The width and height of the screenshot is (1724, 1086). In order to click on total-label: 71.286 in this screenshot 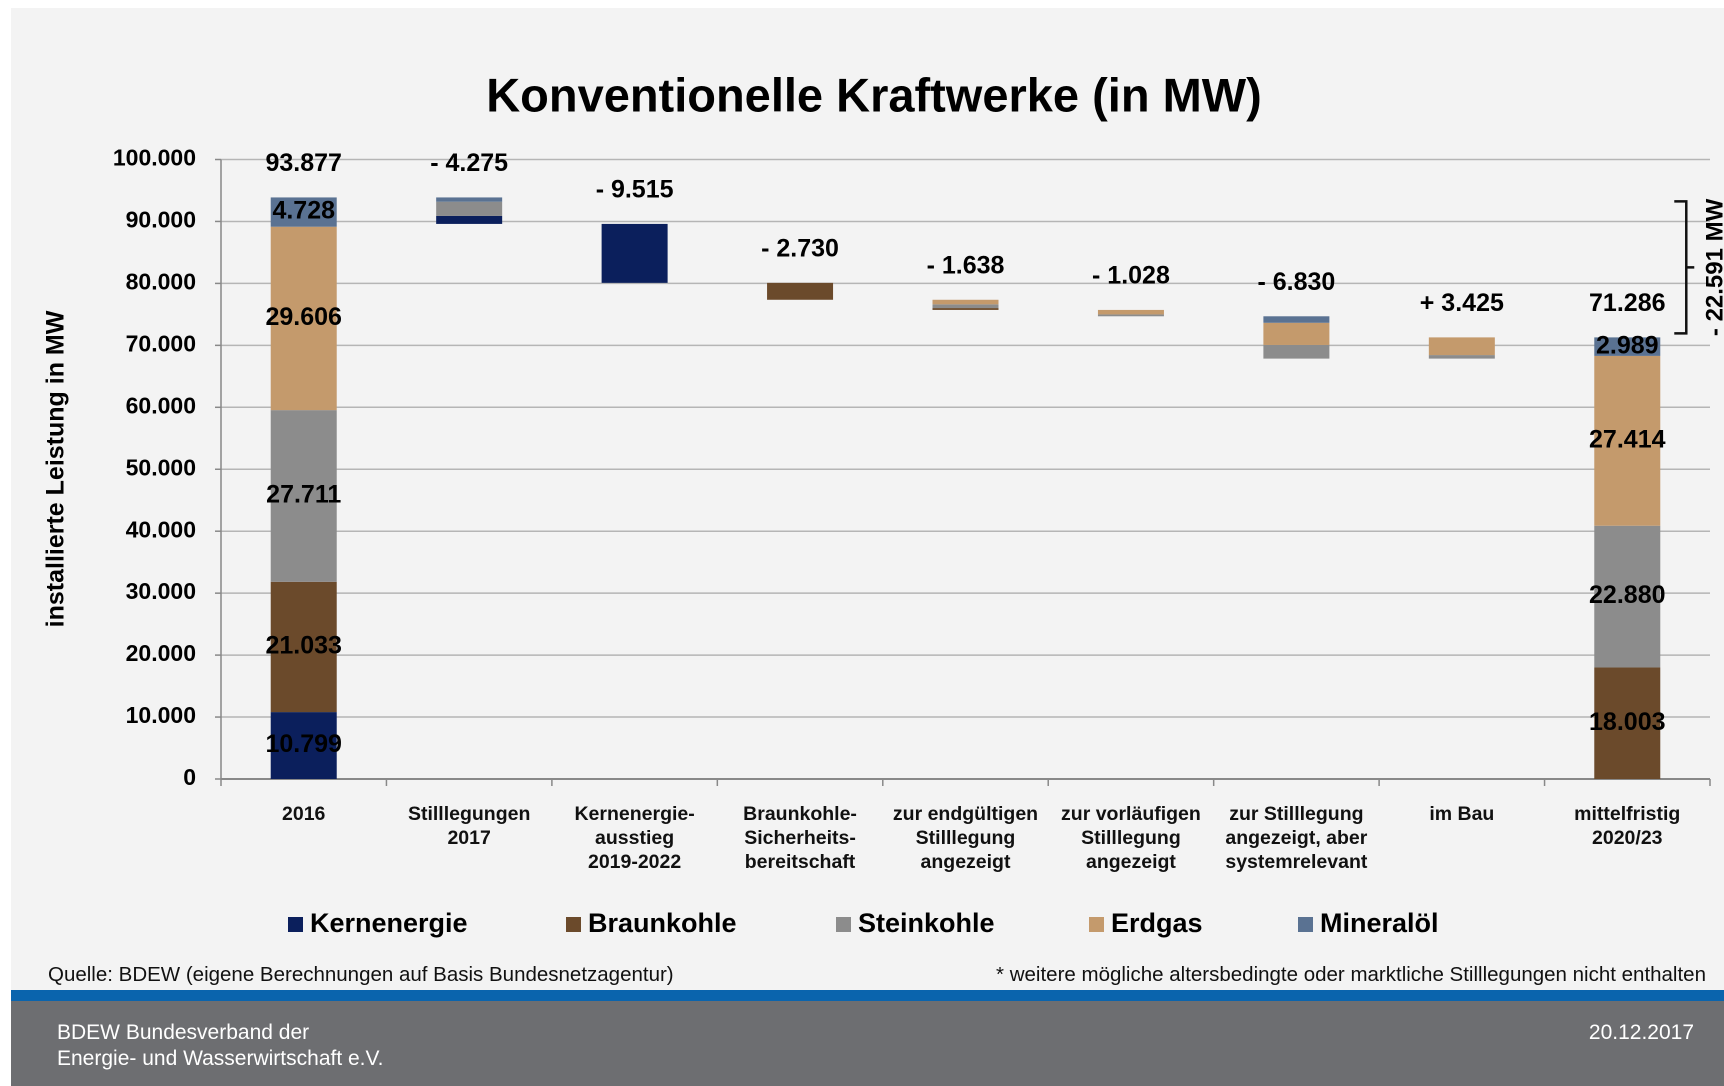, I will do `click(1627, 303)`.